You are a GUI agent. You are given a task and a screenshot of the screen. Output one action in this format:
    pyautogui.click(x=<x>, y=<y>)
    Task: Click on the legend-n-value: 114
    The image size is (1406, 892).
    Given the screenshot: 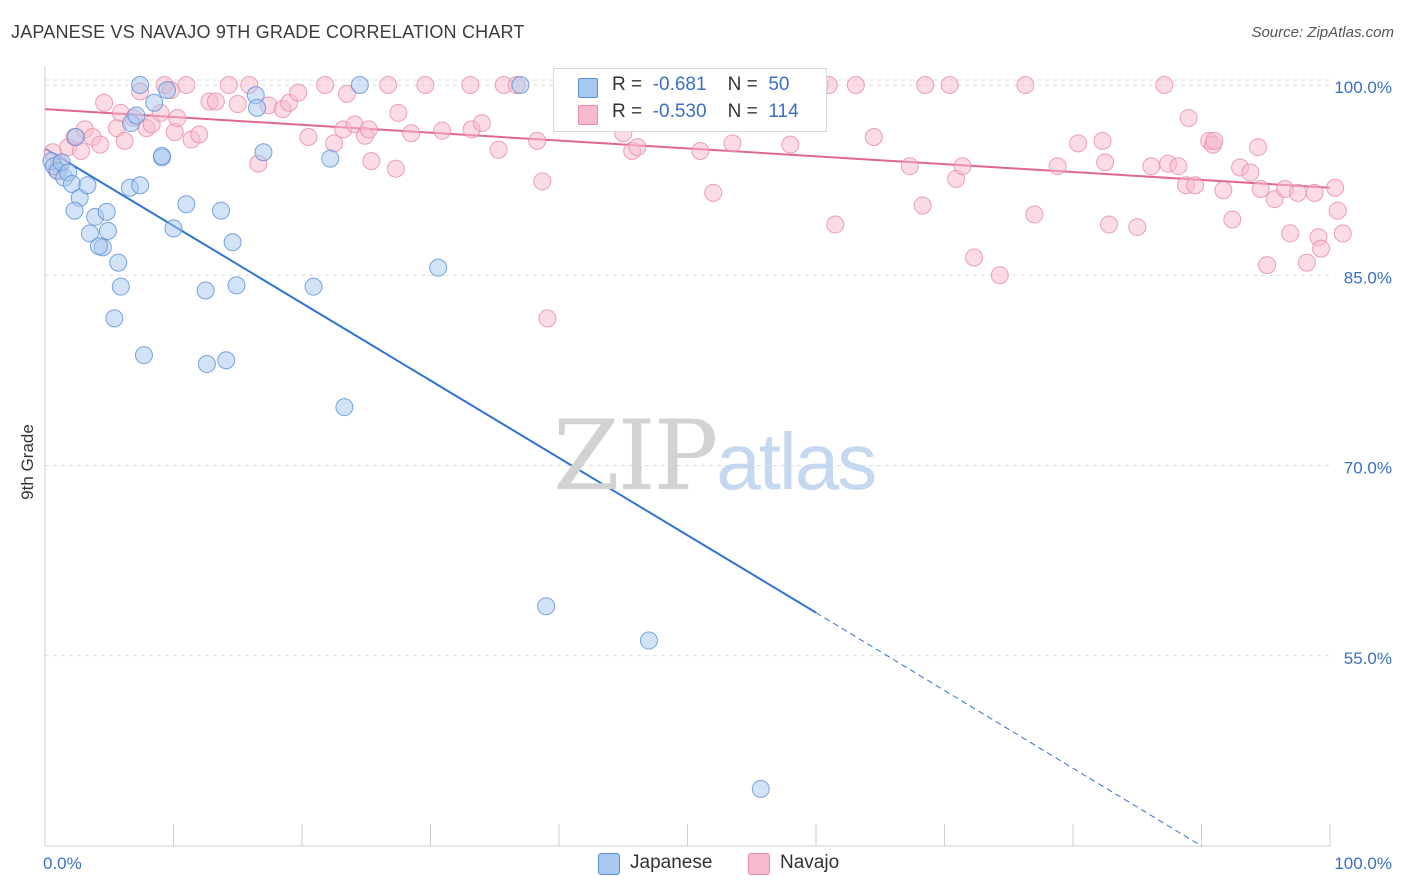 What is the action you would take?
    pyautogui.click(x=783, y=111)
    